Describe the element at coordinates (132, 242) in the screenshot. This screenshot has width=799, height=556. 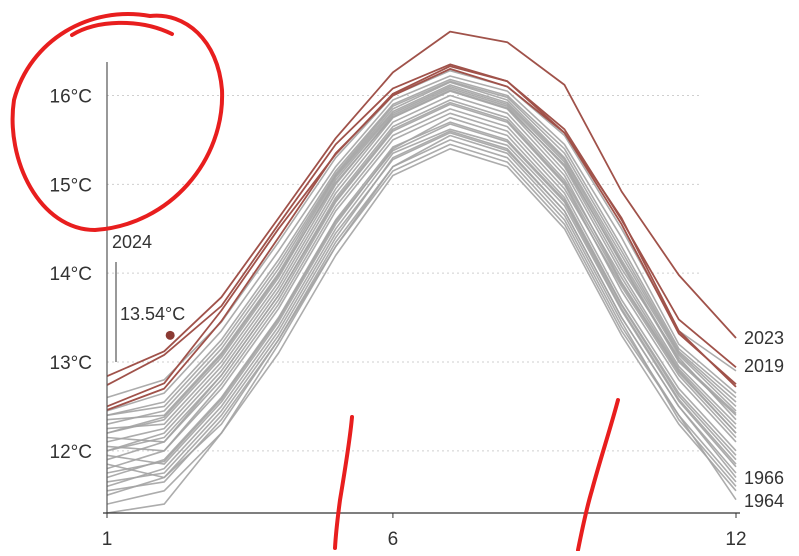
I see `annotation-year-label: 2024` at that location.